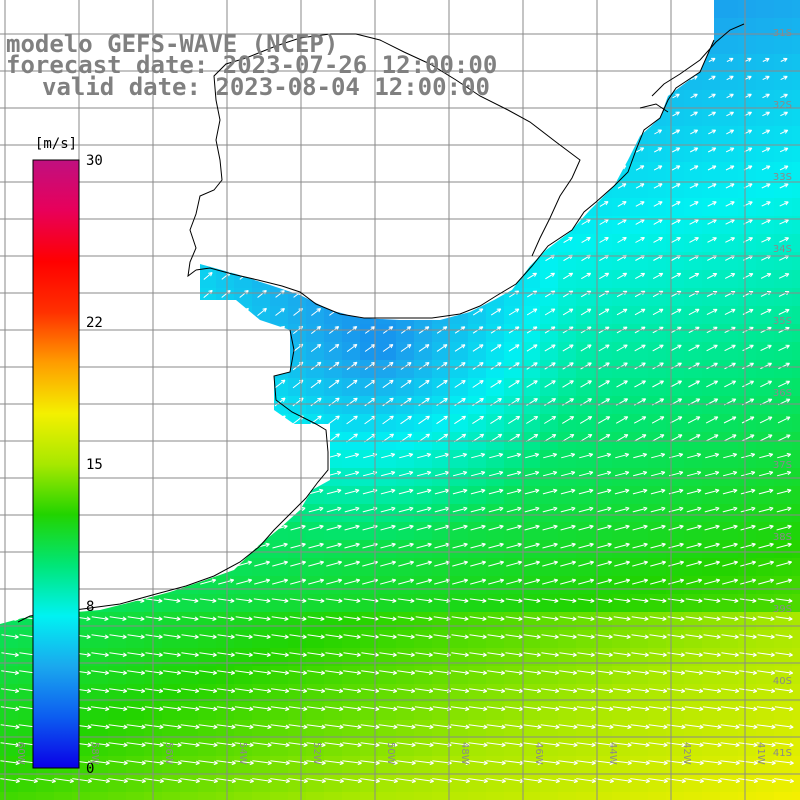 The width and height of the screenshot is (800, 800). What do you see at coordinates (316, 753) in the screenshot?
I see `lon-label: 52W` at bounding box center [316, 753].